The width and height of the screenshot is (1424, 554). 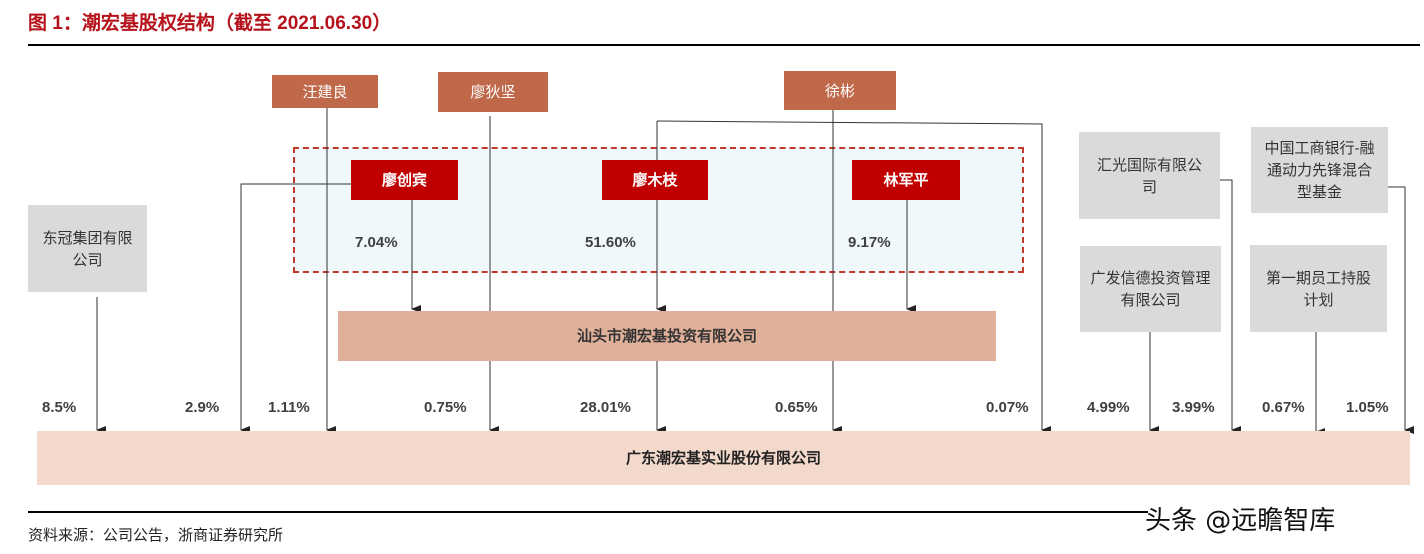 I want to click on stake-liao-chuangbin: 2.9%, so click(x=202, y=407).